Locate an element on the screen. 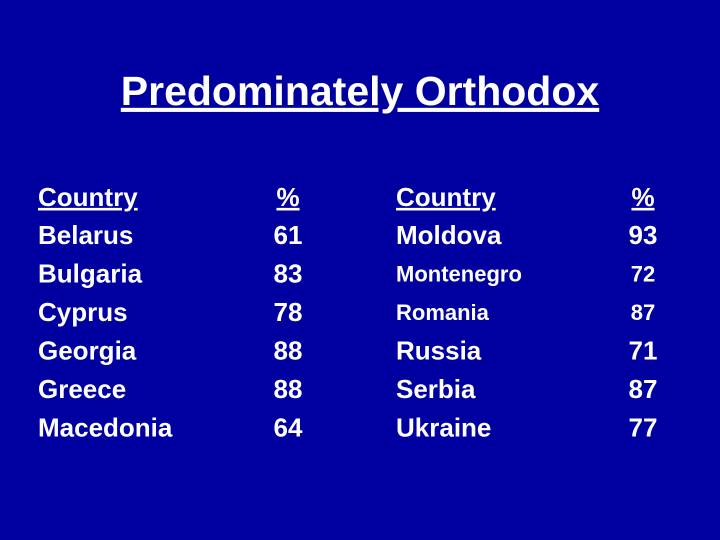 This screenshot has width=720, height=540. country-name: Serbia is located at coordinates (436, 389).